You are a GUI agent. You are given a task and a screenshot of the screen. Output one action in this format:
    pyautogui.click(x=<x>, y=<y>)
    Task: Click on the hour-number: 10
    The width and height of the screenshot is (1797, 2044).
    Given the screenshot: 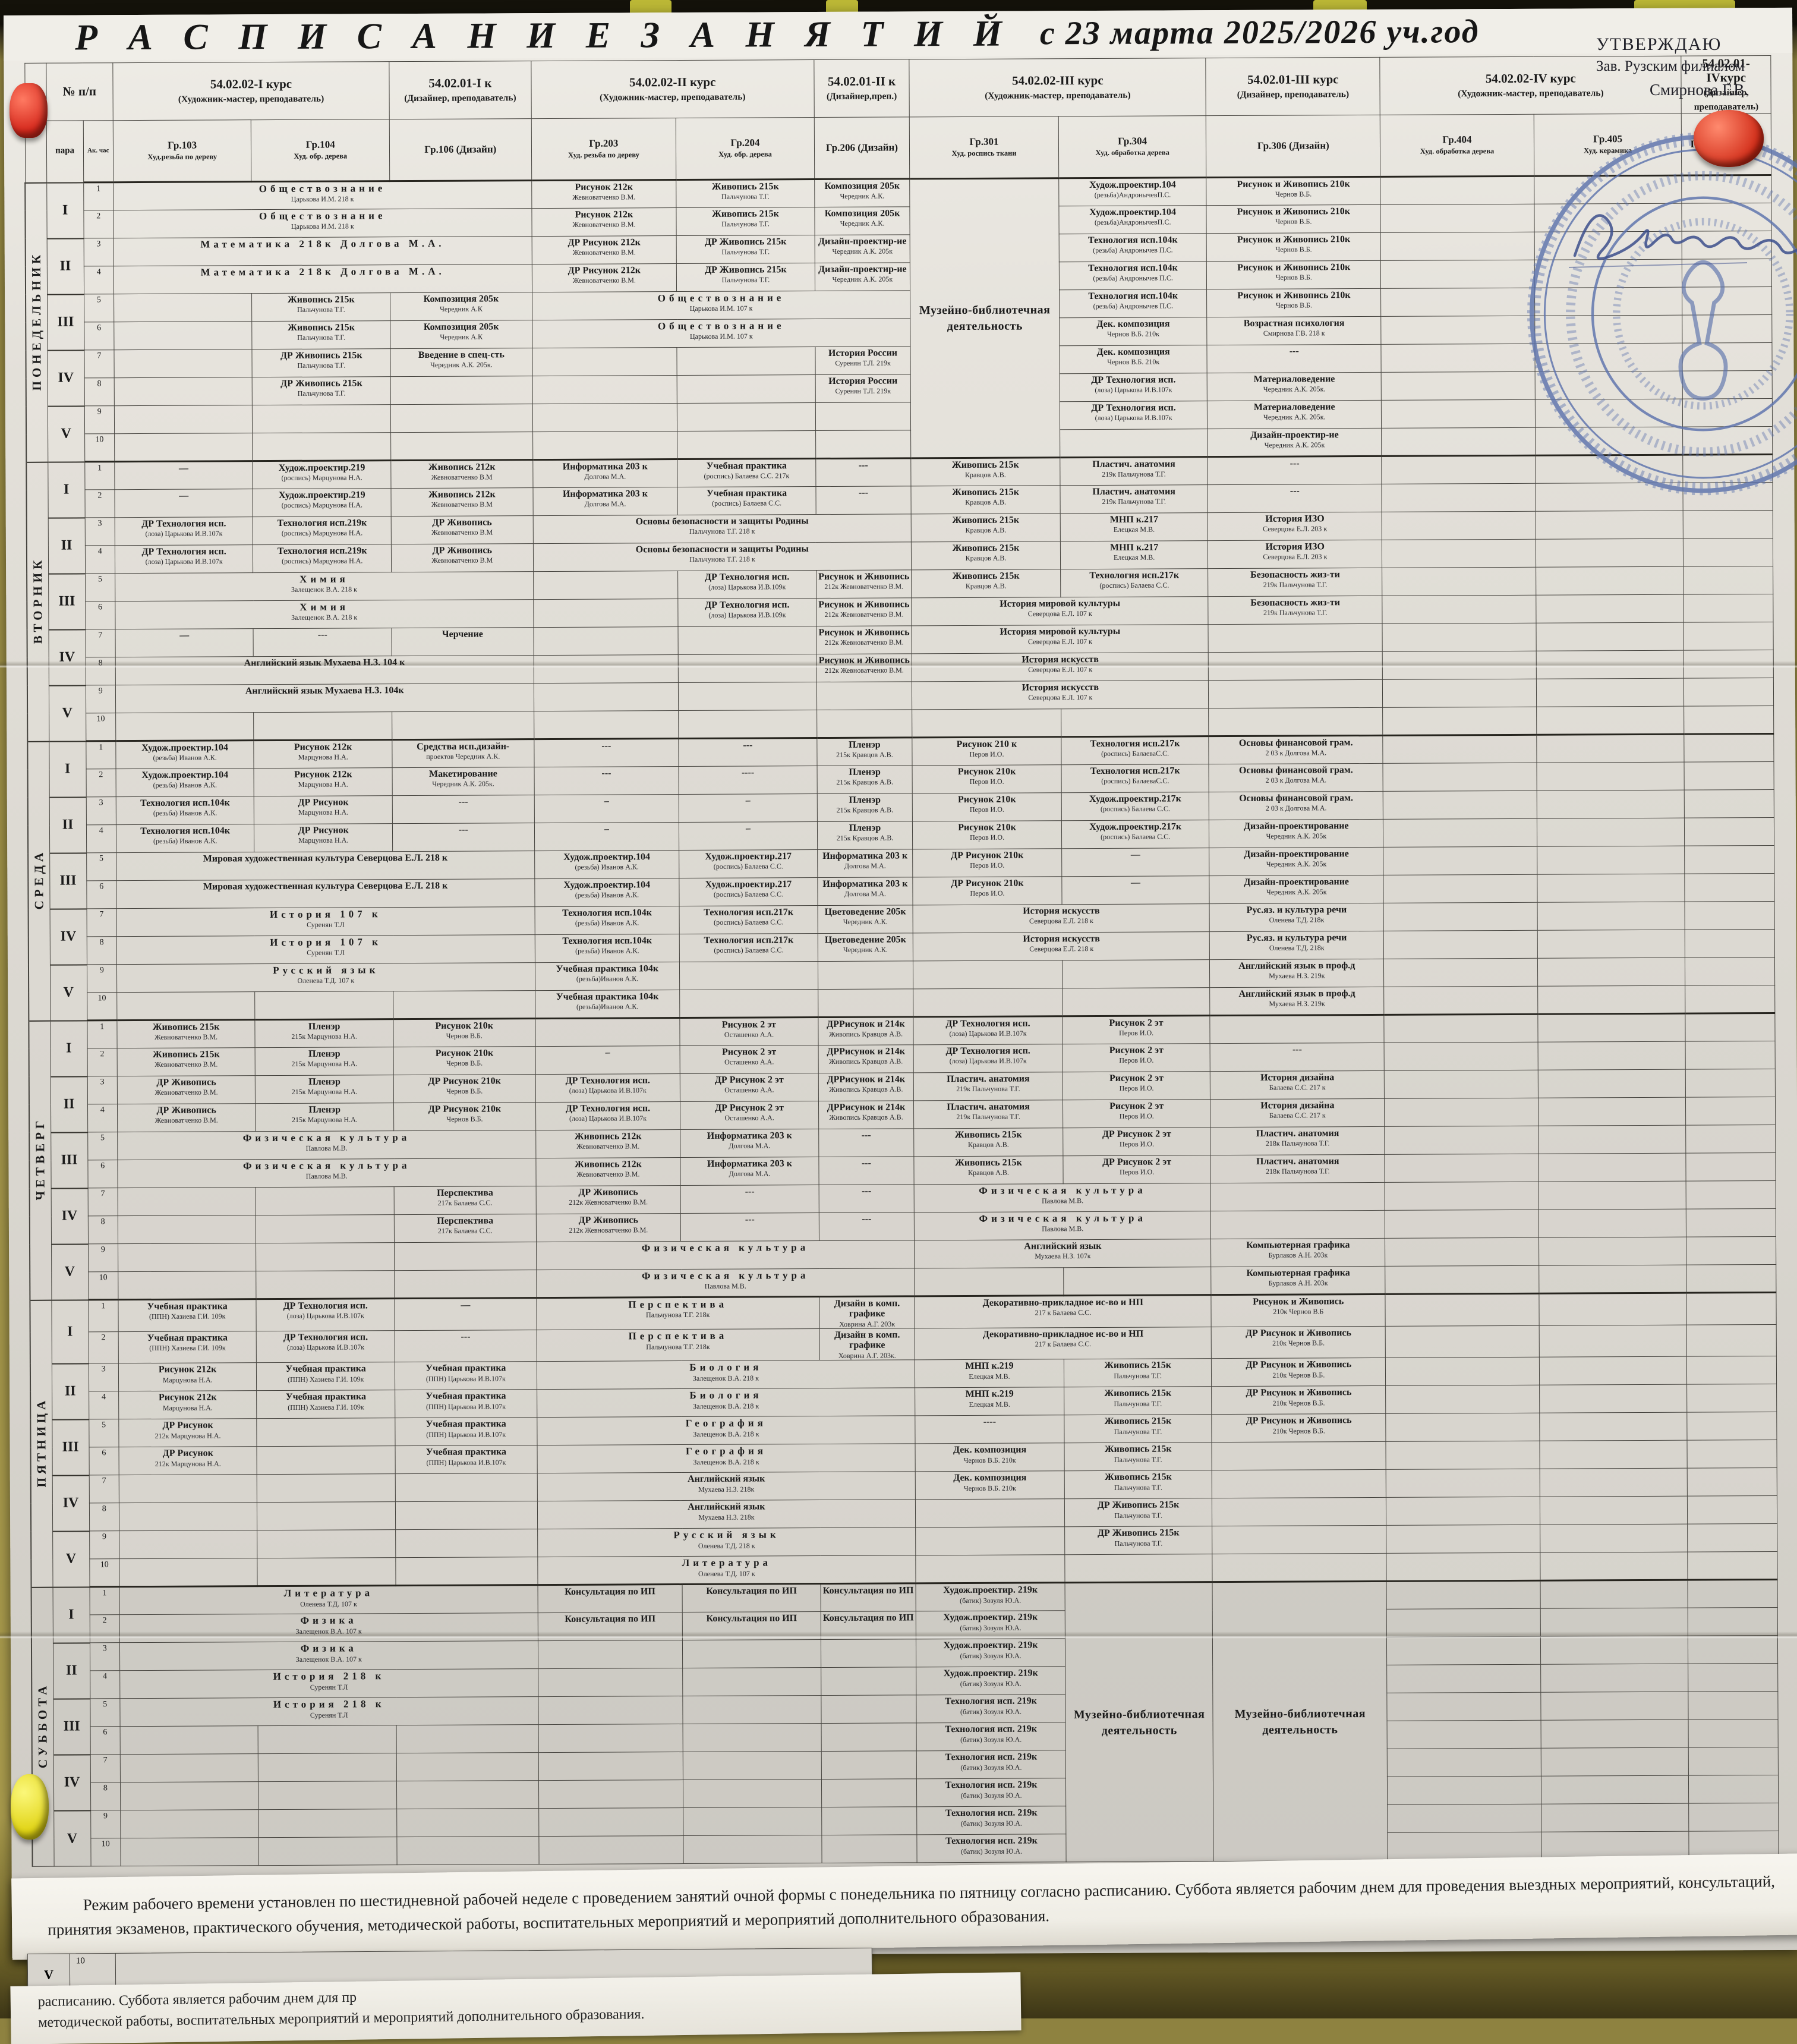 What is the action you would take?
    pyautogui.click(x=101, y=727)
    